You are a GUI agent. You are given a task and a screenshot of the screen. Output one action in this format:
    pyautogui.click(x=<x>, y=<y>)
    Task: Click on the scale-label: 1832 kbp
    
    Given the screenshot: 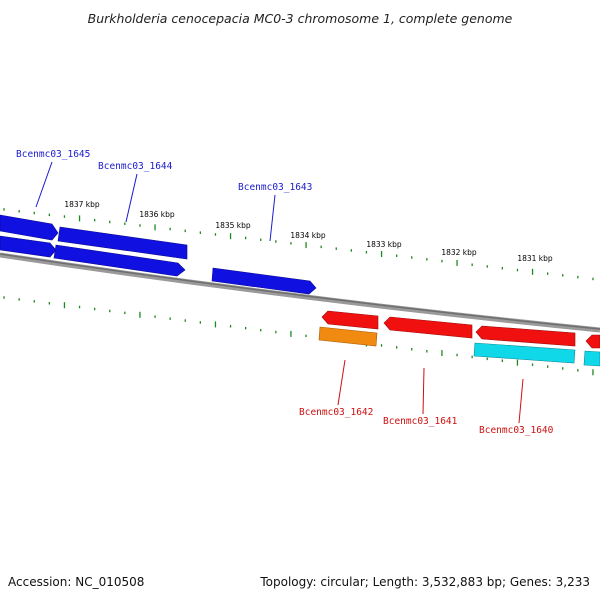 What is the action you would take?
    pyautogui.click(x=459, y=252)
    